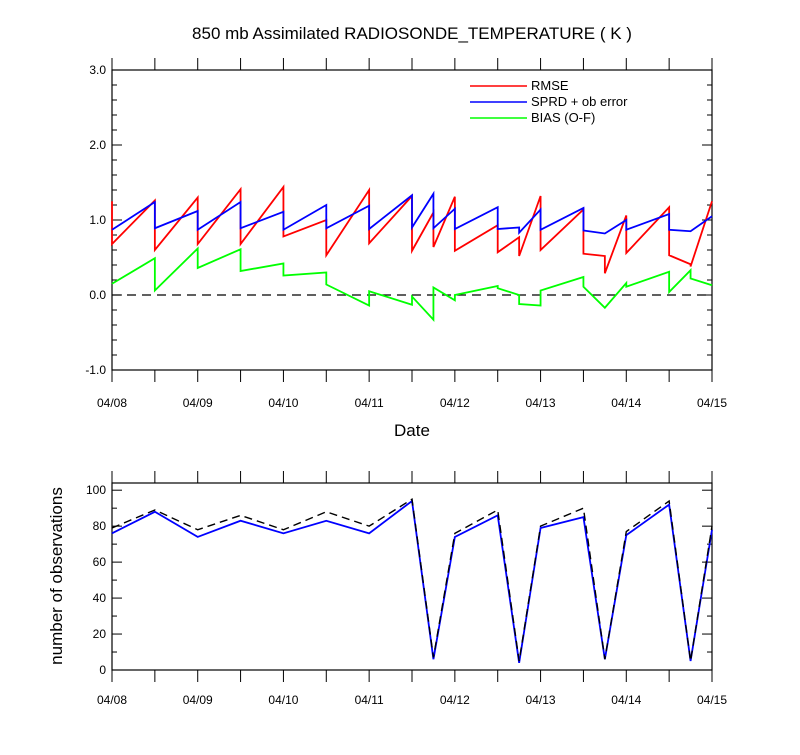  Describe the element at coordinates (96, 490) in the screenshot. I see `bottom-ytick-label: 100` at that location.